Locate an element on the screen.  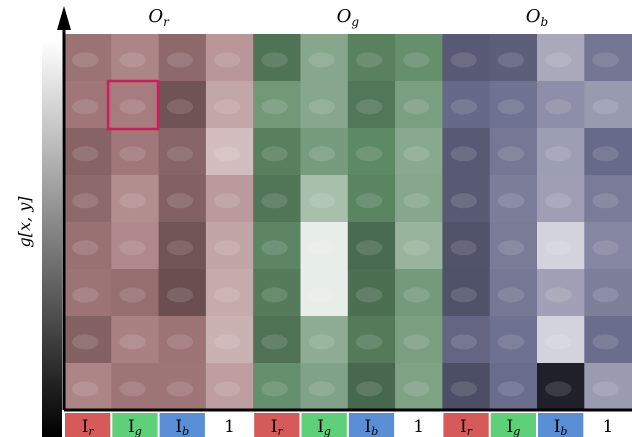
input-label-text: 1 is located at coordinates (607, 427).